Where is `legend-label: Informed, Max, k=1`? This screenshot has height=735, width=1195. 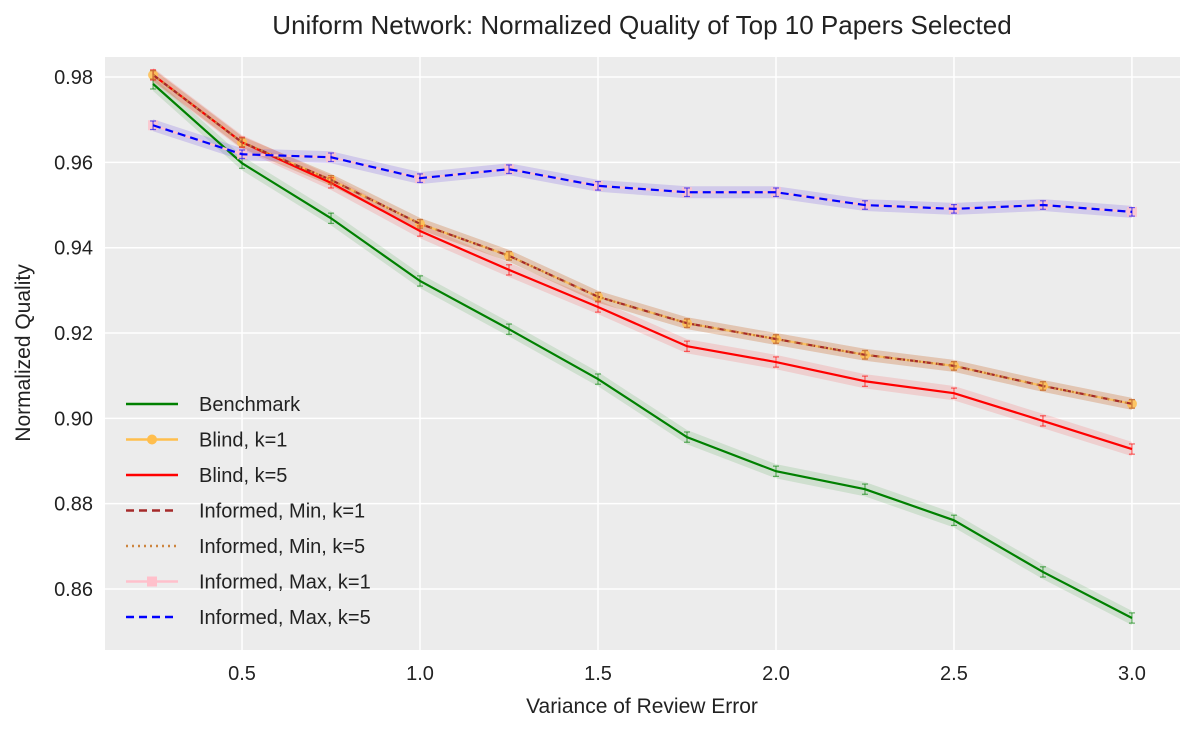 legend-label: Informed, Max, k=1 is located at coordinates (285, 583).